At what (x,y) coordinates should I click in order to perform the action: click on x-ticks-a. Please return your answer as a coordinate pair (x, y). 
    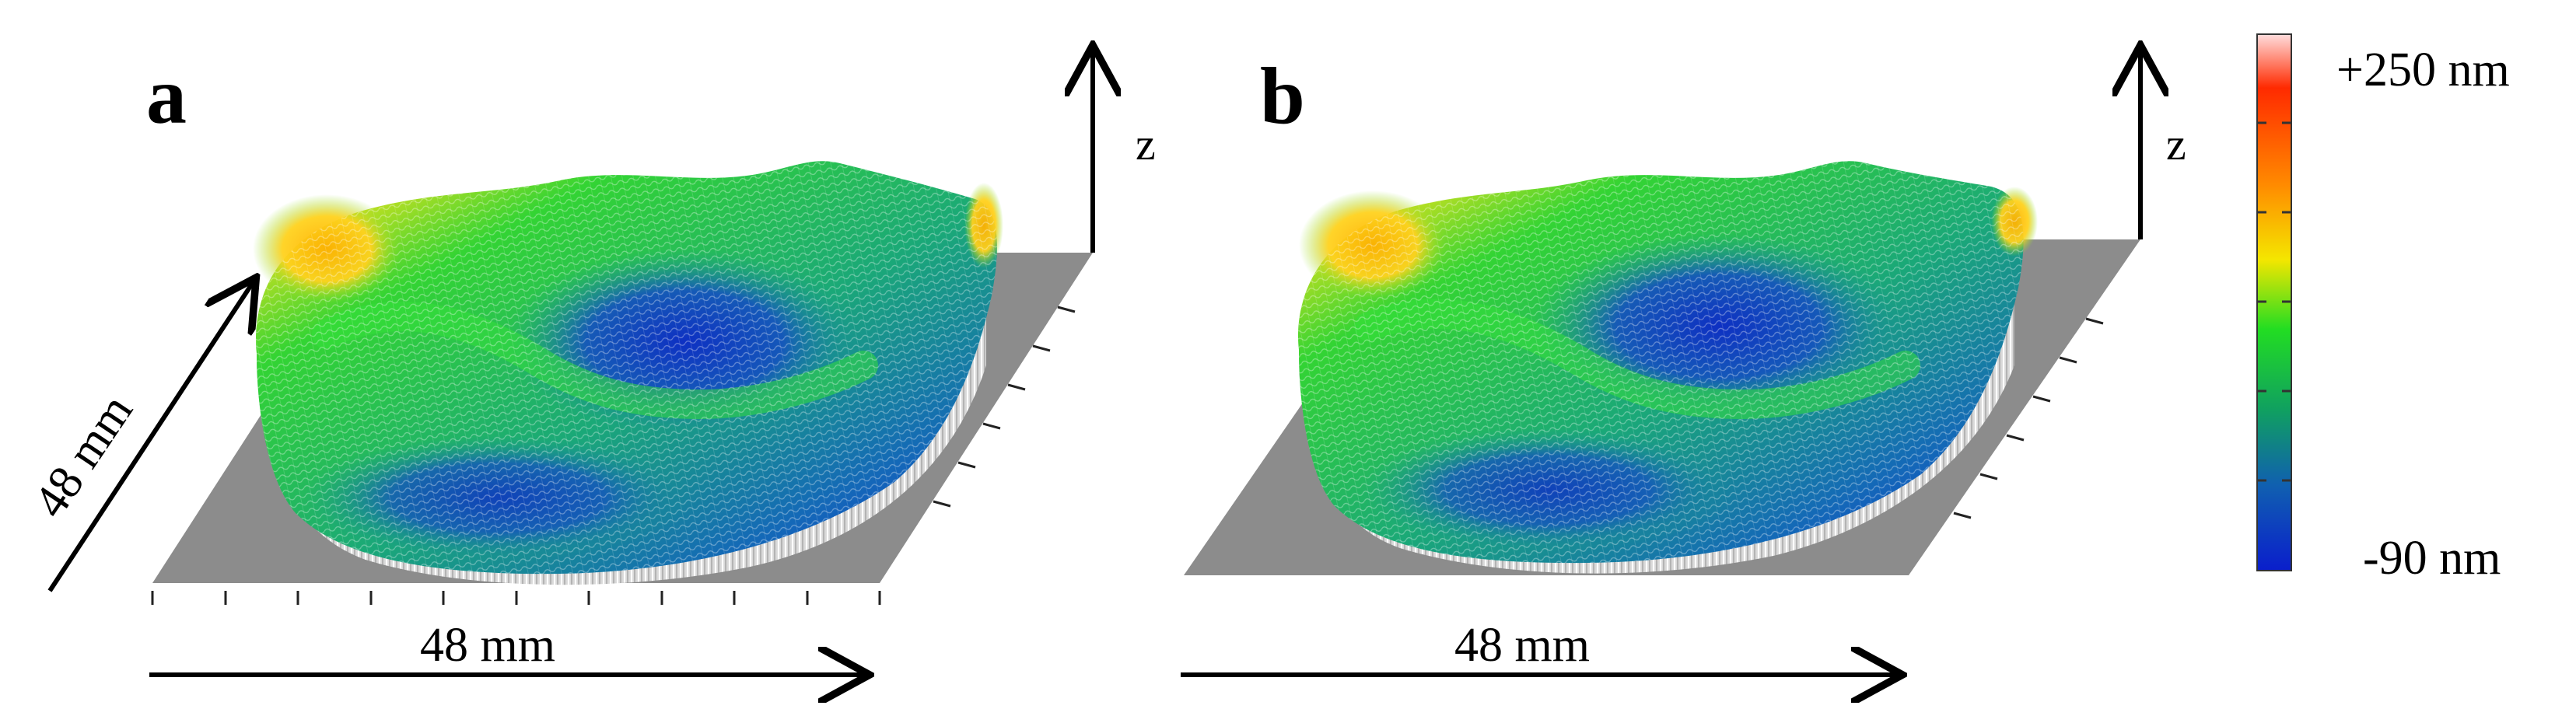
    Looking at the image, I should click on (516, 598).